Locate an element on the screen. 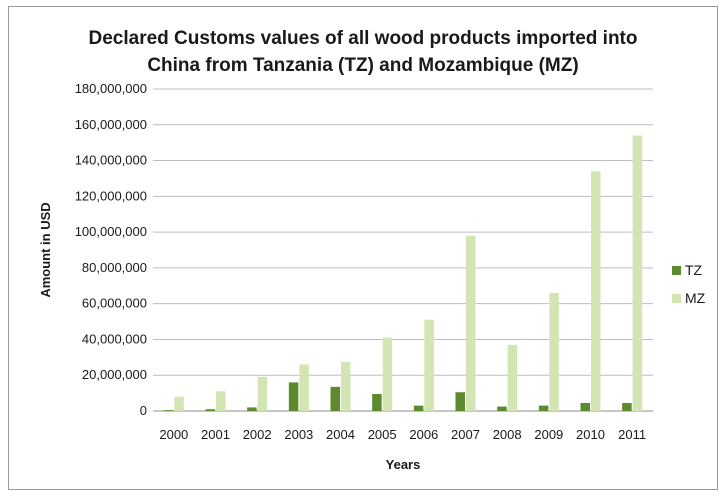 The height and width of the screenshot is (498, 728). bar-tz-2007 is located at coordinates (460, 401).